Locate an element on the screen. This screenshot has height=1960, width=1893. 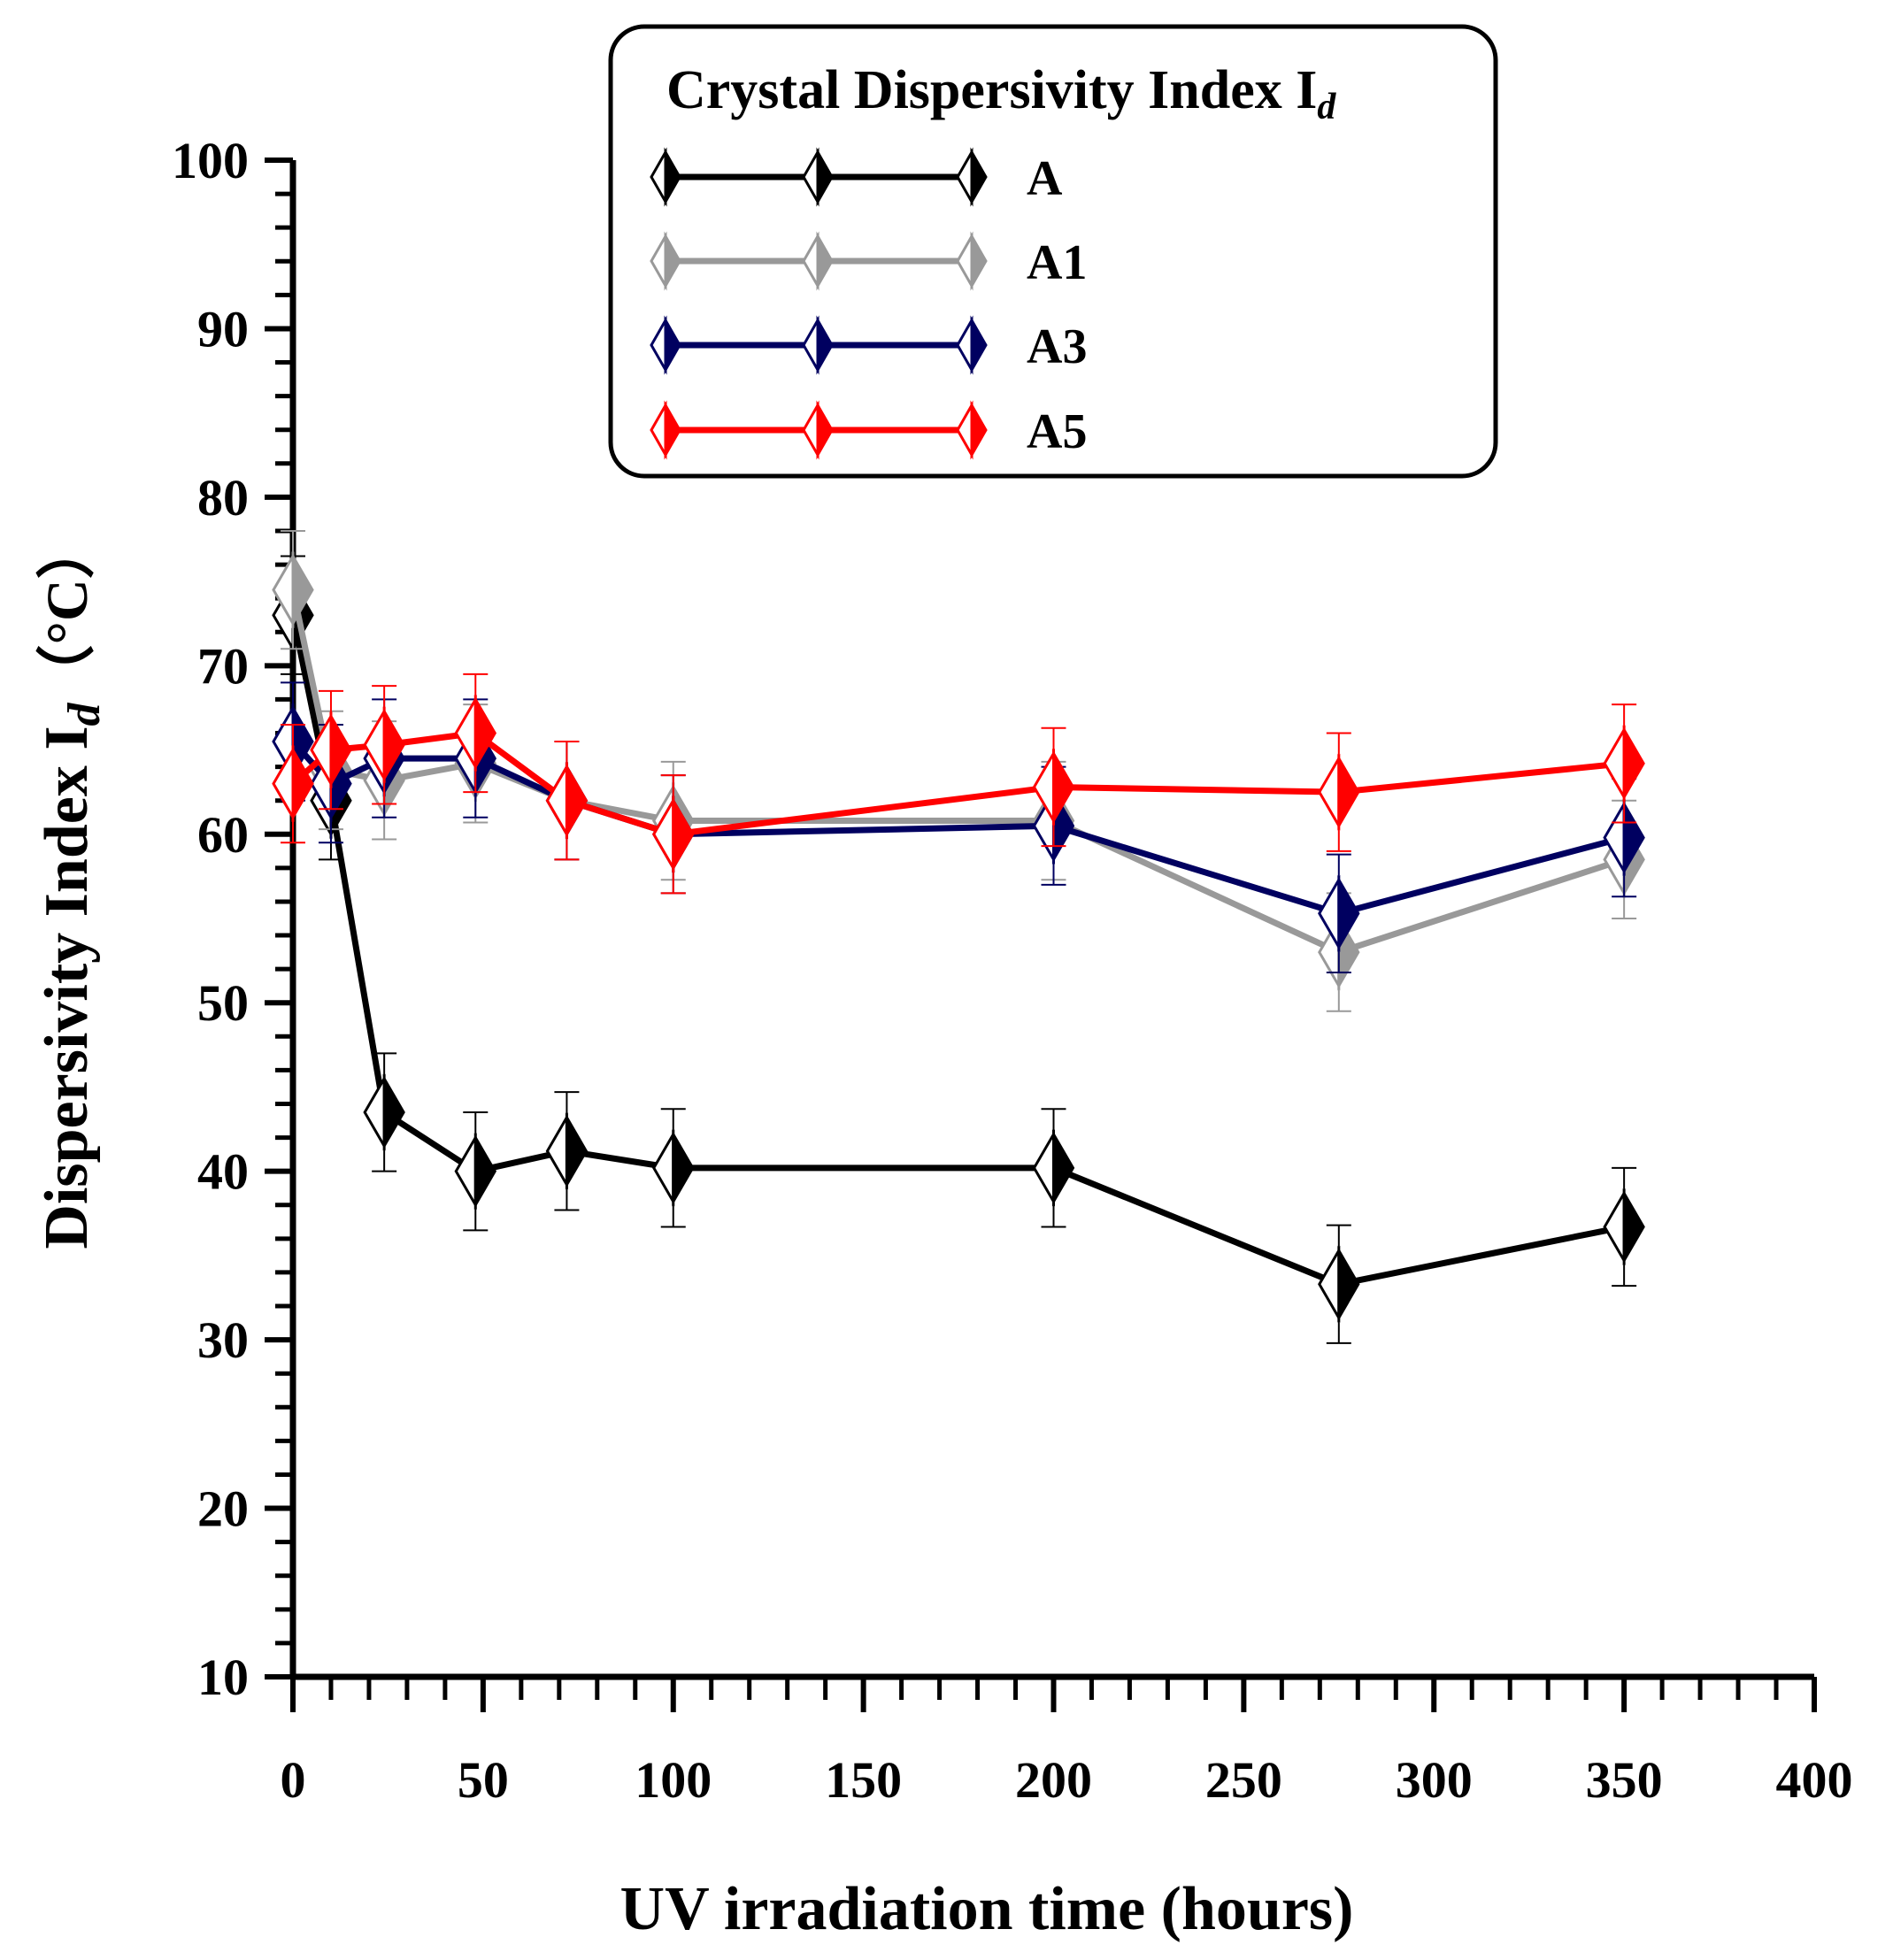
legend-box is located at coordinates (1053, 251).